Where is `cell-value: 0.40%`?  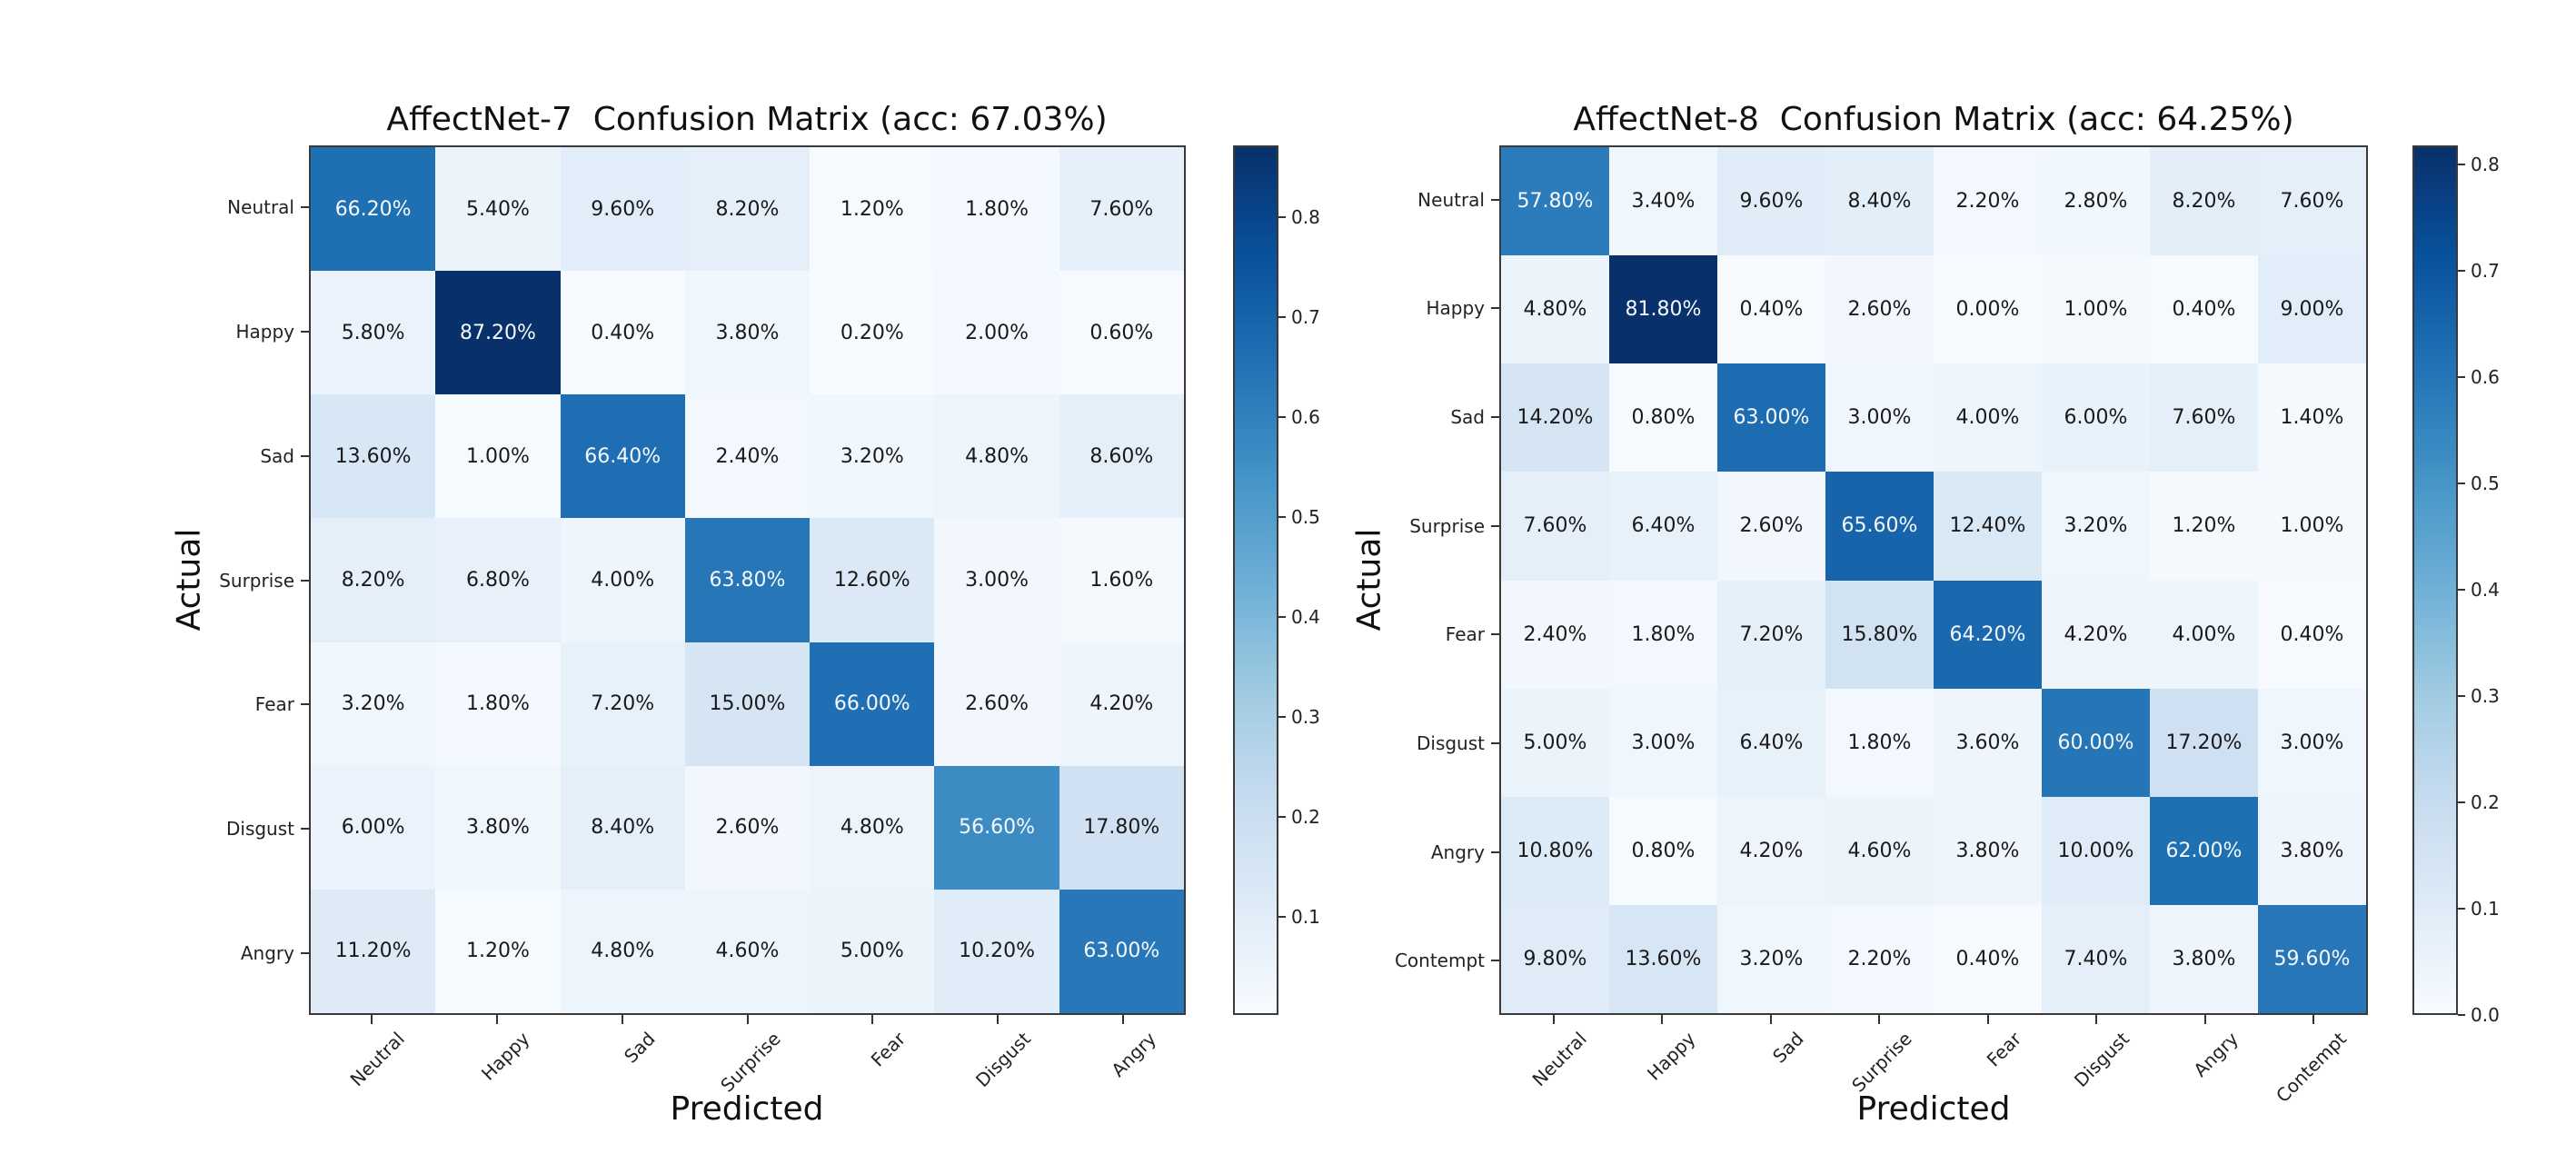 cell-value: 0.40% is located at coordinates (2312, 634).